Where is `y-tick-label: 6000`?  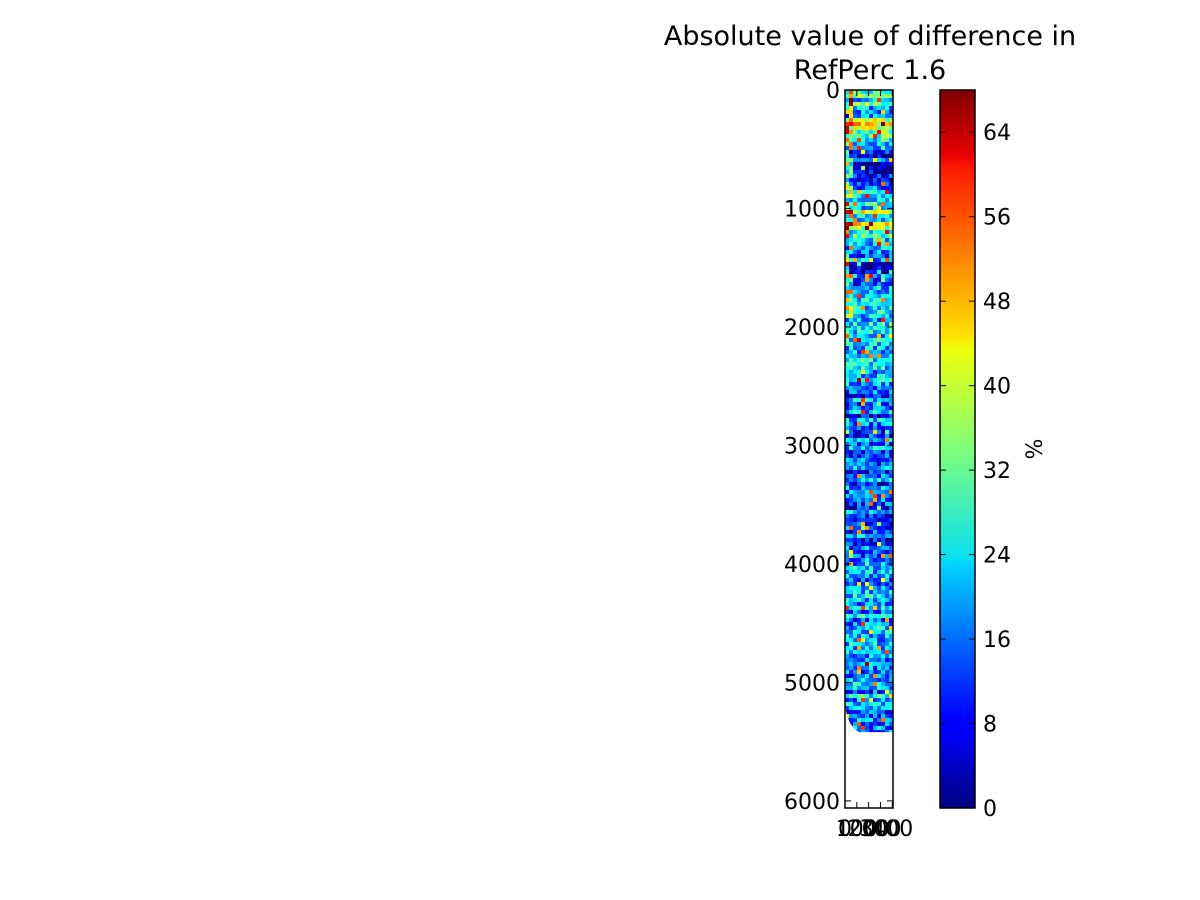 y-tick-label: 6000 is located at coordinates (812, 802).